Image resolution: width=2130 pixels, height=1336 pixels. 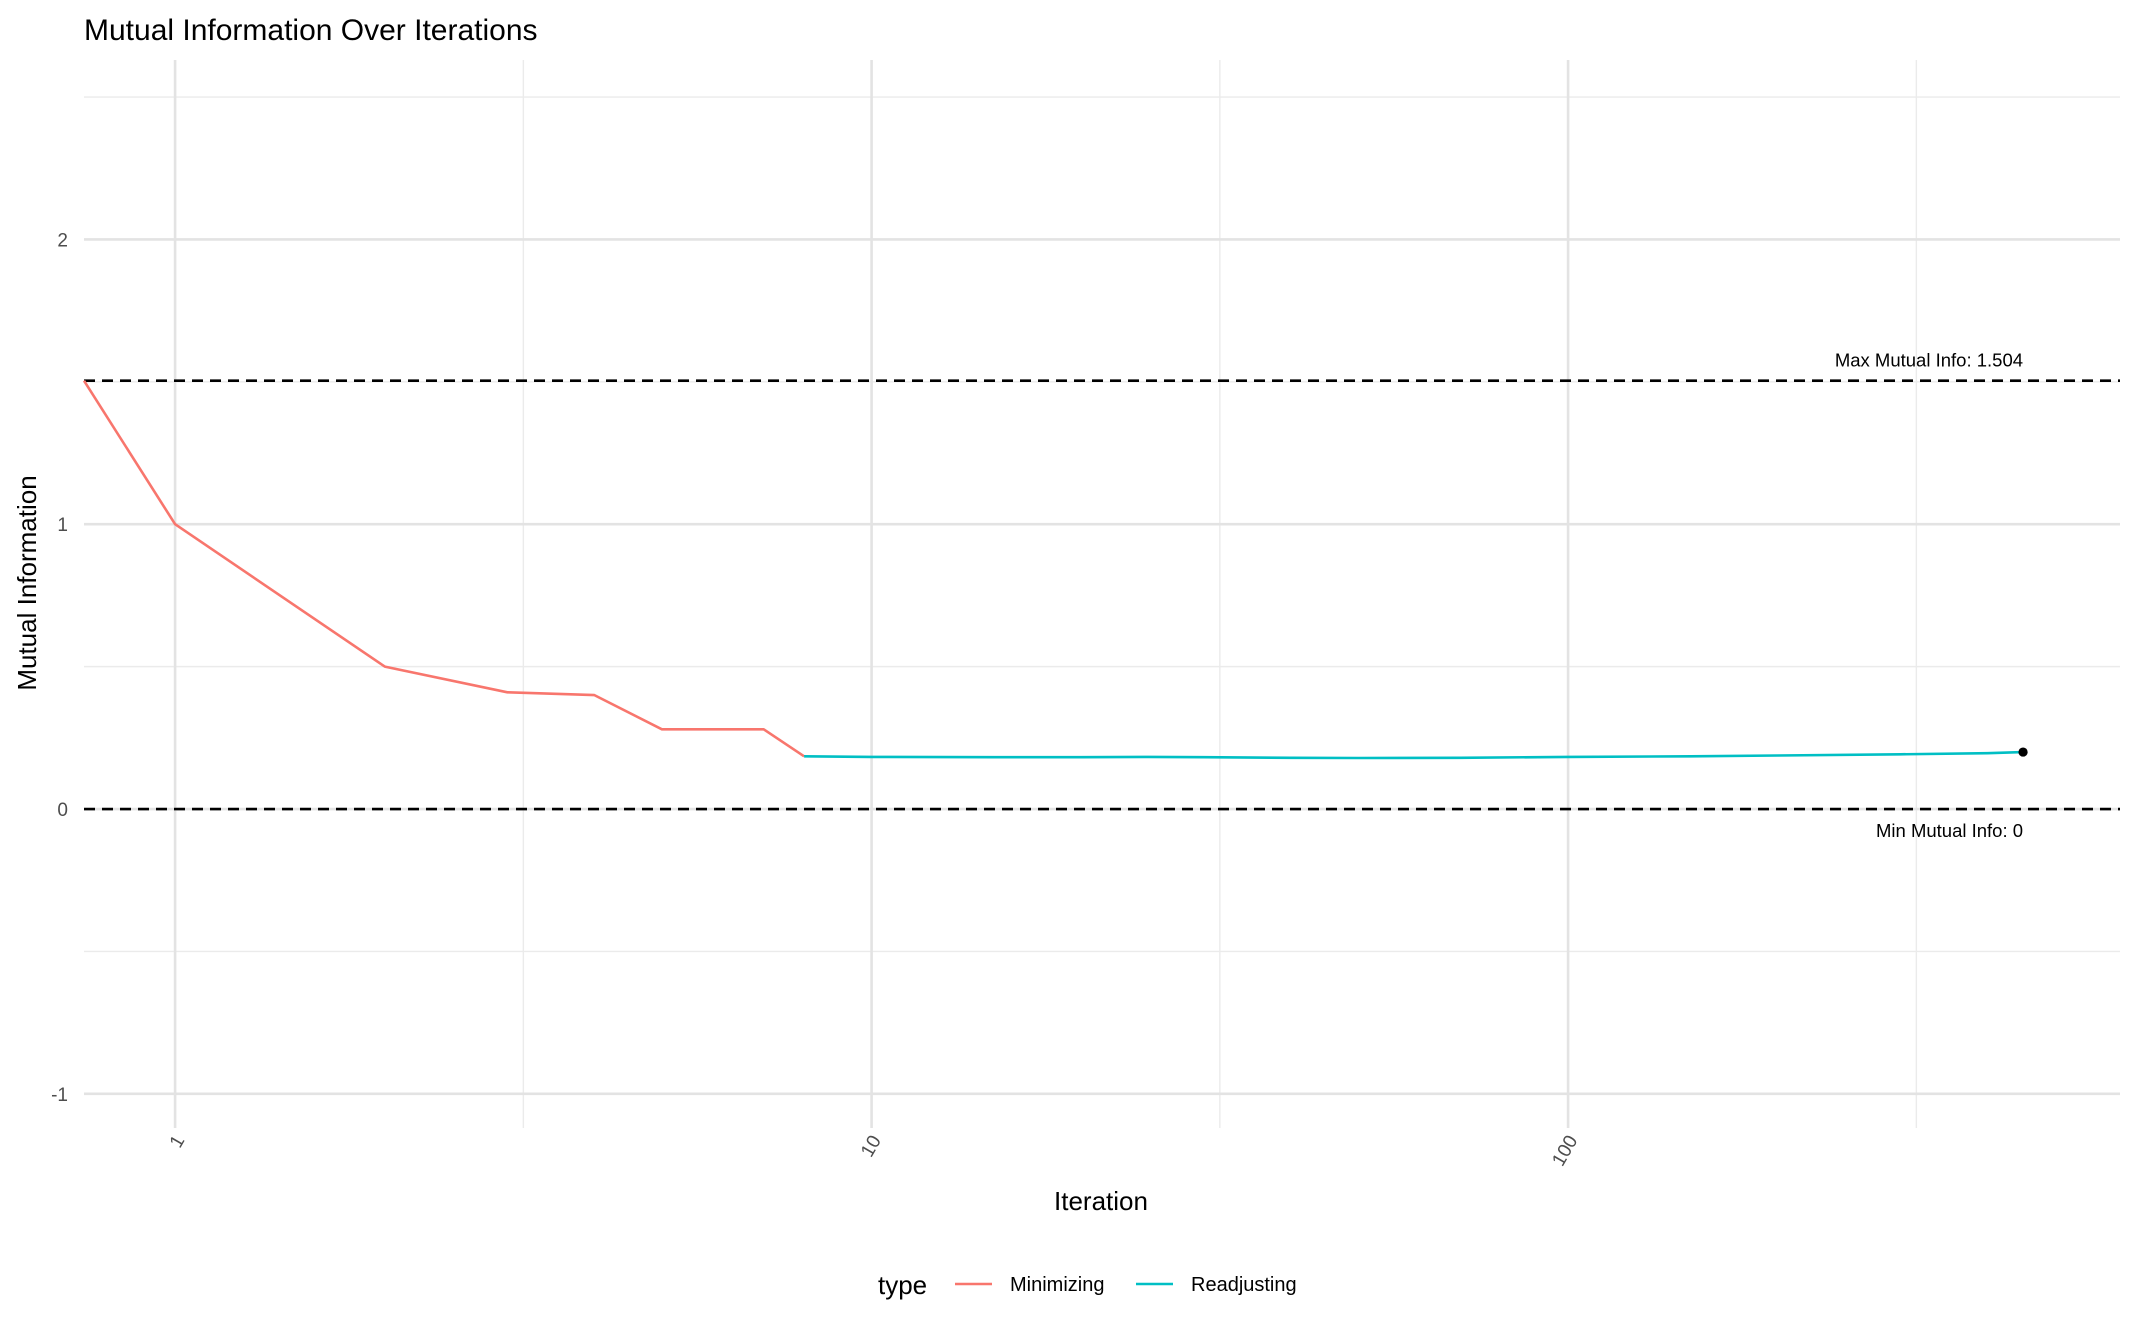 I want to click on series-line-minimizing, so click(x=443, y=569).